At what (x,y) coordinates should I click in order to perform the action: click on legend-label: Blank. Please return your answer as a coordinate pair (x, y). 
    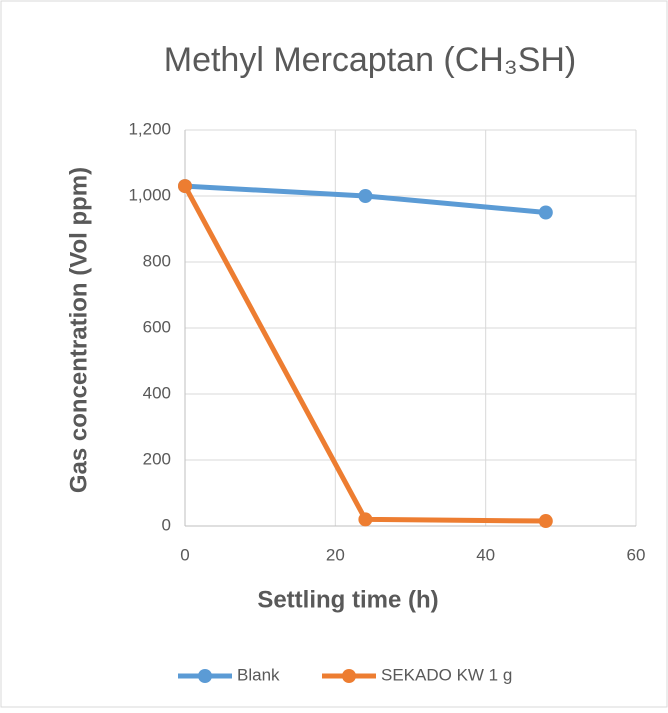
    Looking at the image, I should click on (258, 674).